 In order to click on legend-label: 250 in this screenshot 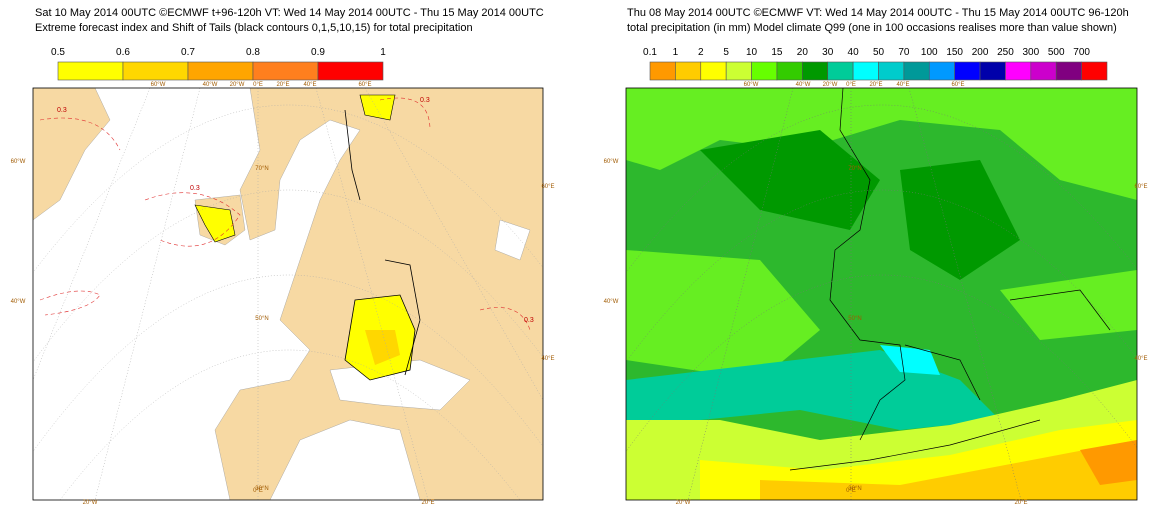, I will do `click(1005, 52)`.